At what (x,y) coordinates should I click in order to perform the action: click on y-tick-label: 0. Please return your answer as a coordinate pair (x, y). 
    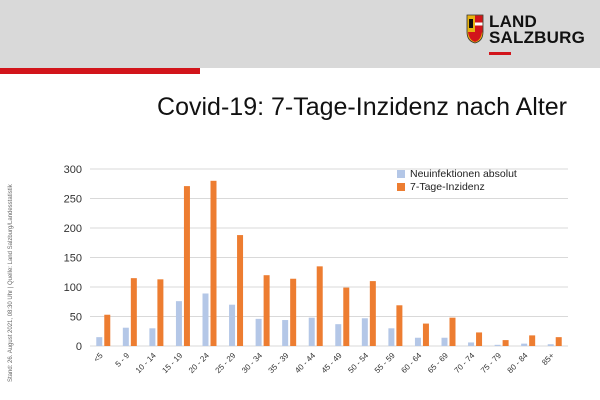
    Looking at the image, I should click on (79, 347).